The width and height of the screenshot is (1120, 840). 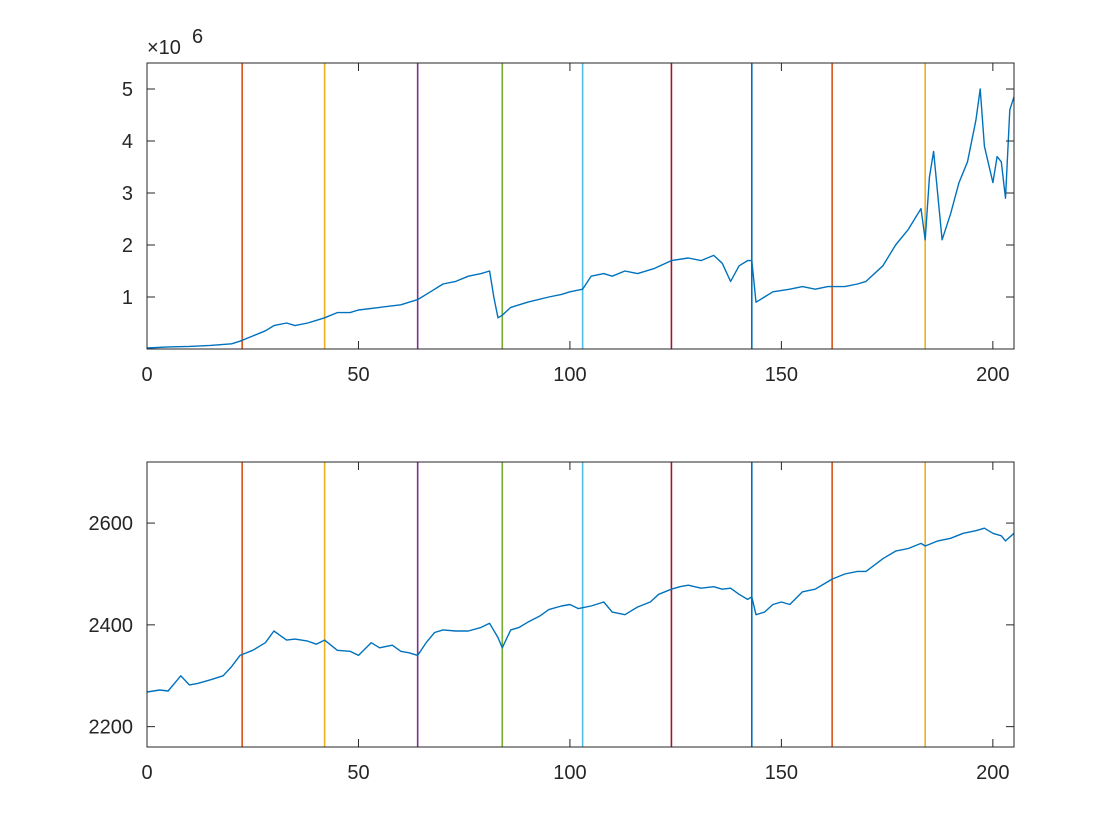 What do you see at coordinates (197, 37) in the screenshot?
I see `y-exponent-power: 6` at bounding box center [197, 37].